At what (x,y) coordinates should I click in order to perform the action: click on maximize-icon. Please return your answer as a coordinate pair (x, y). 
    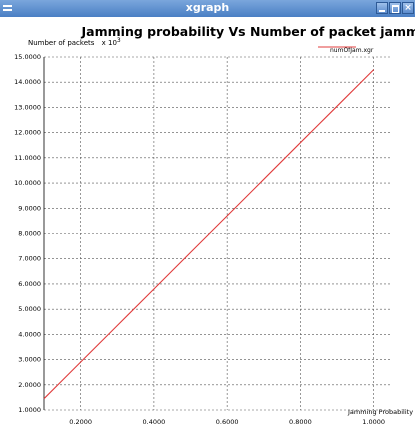
    Looking at the image, I should click on (395, 9).